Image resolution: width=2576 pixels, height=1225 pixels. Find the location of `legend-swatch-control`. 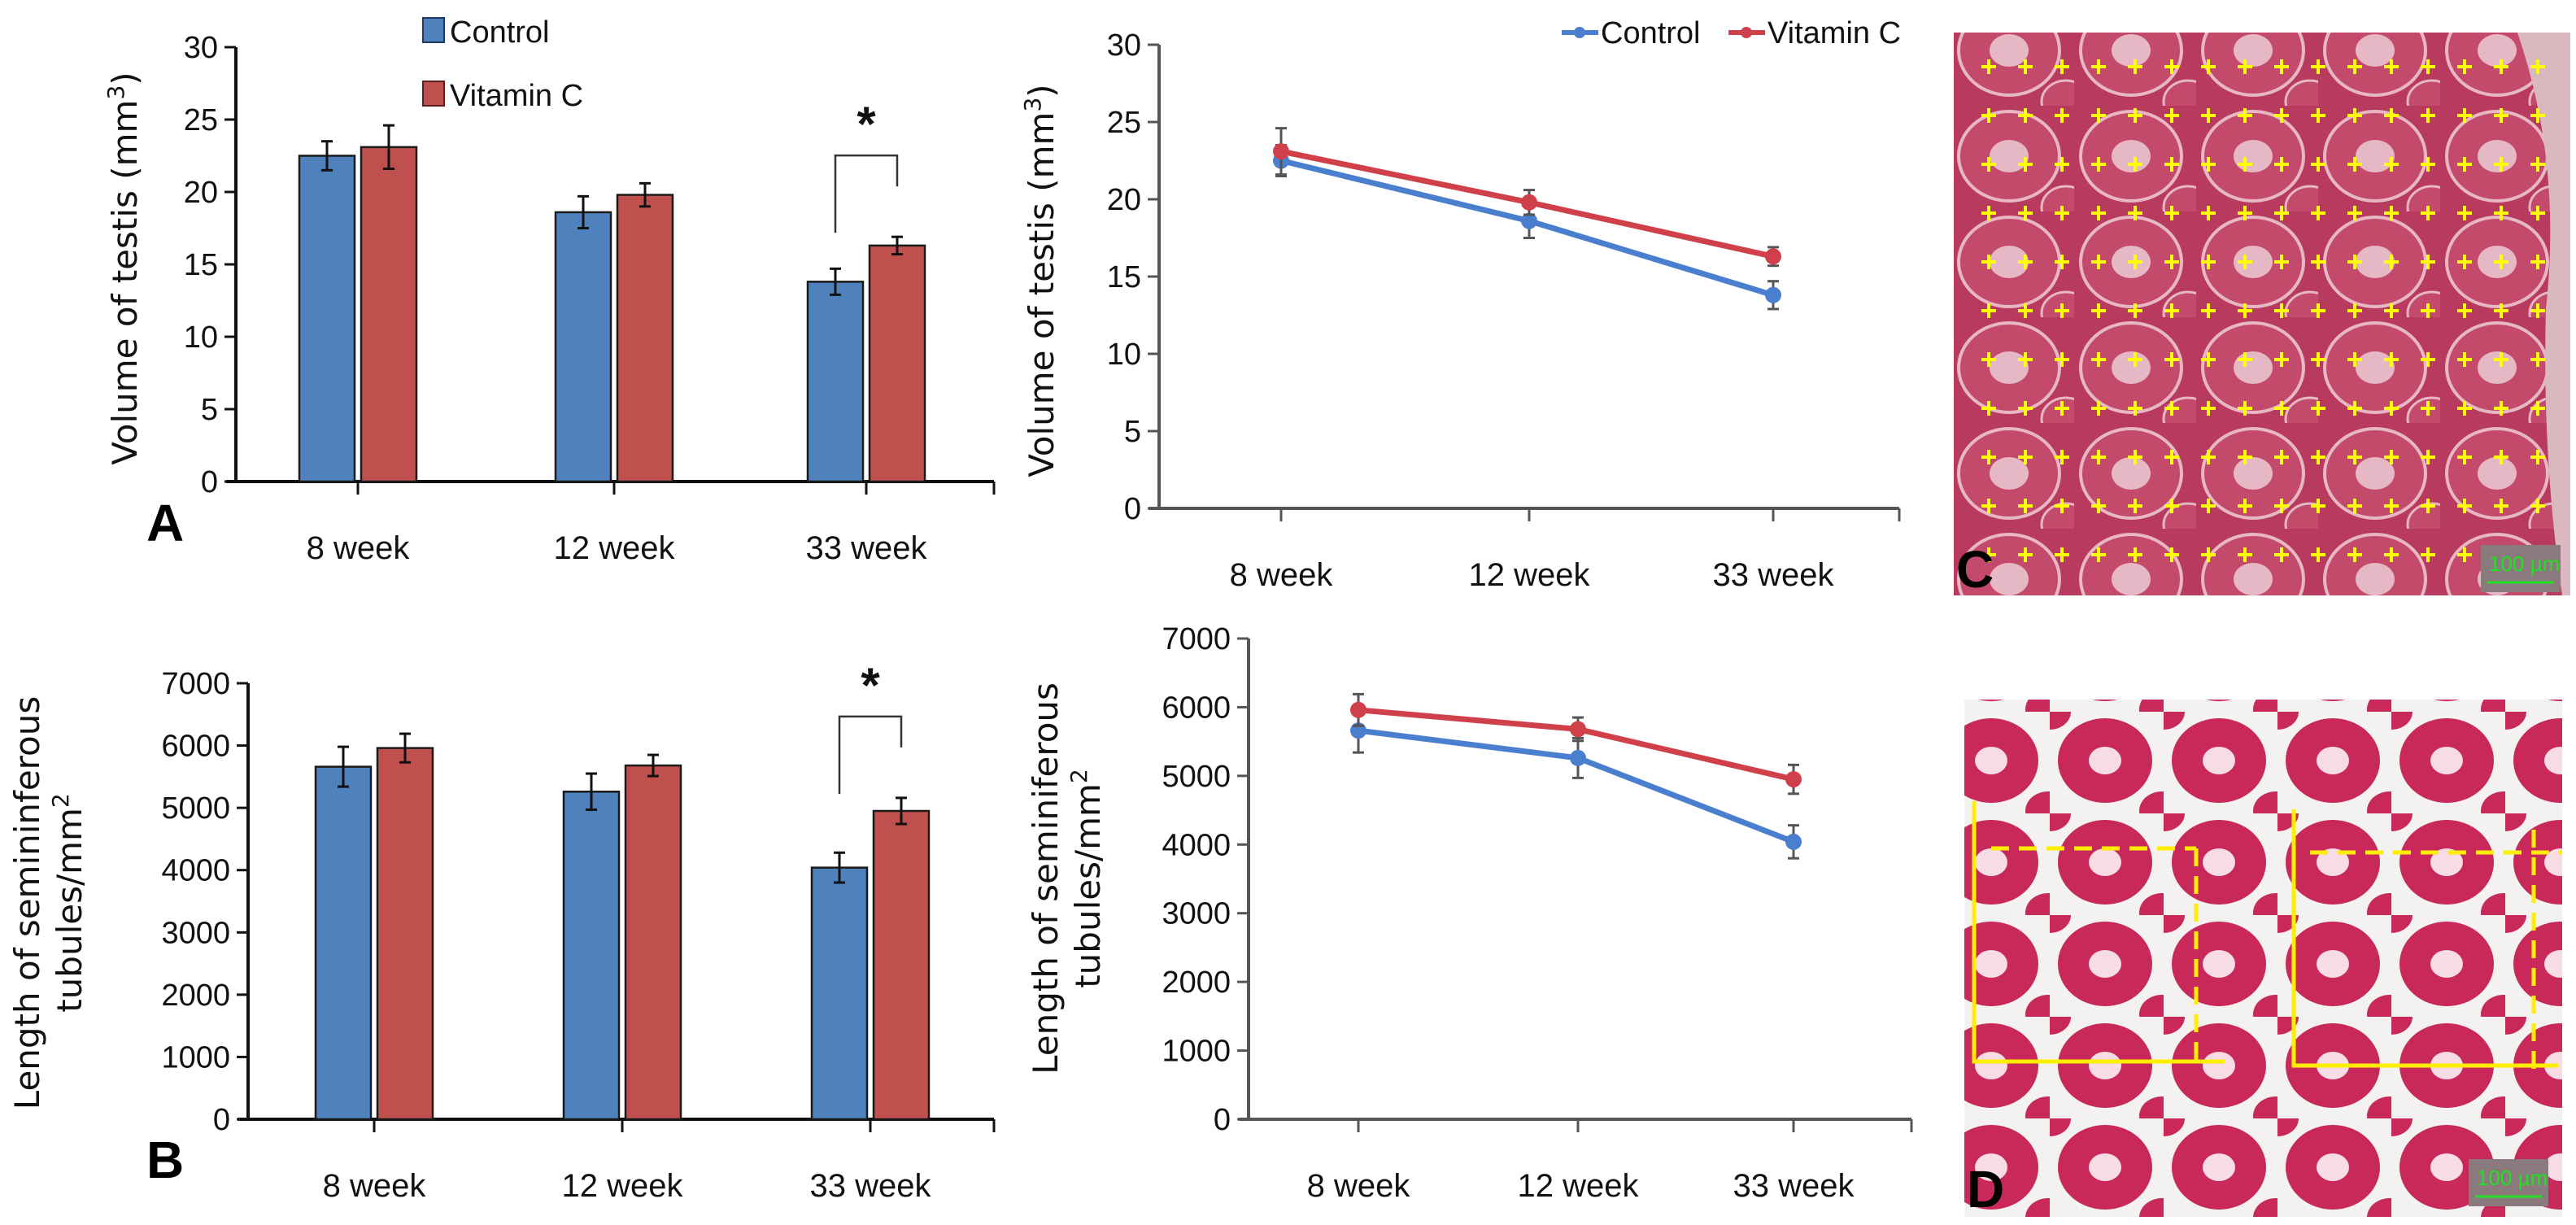

legend-swatch-control is located at coordinates (433, 30).